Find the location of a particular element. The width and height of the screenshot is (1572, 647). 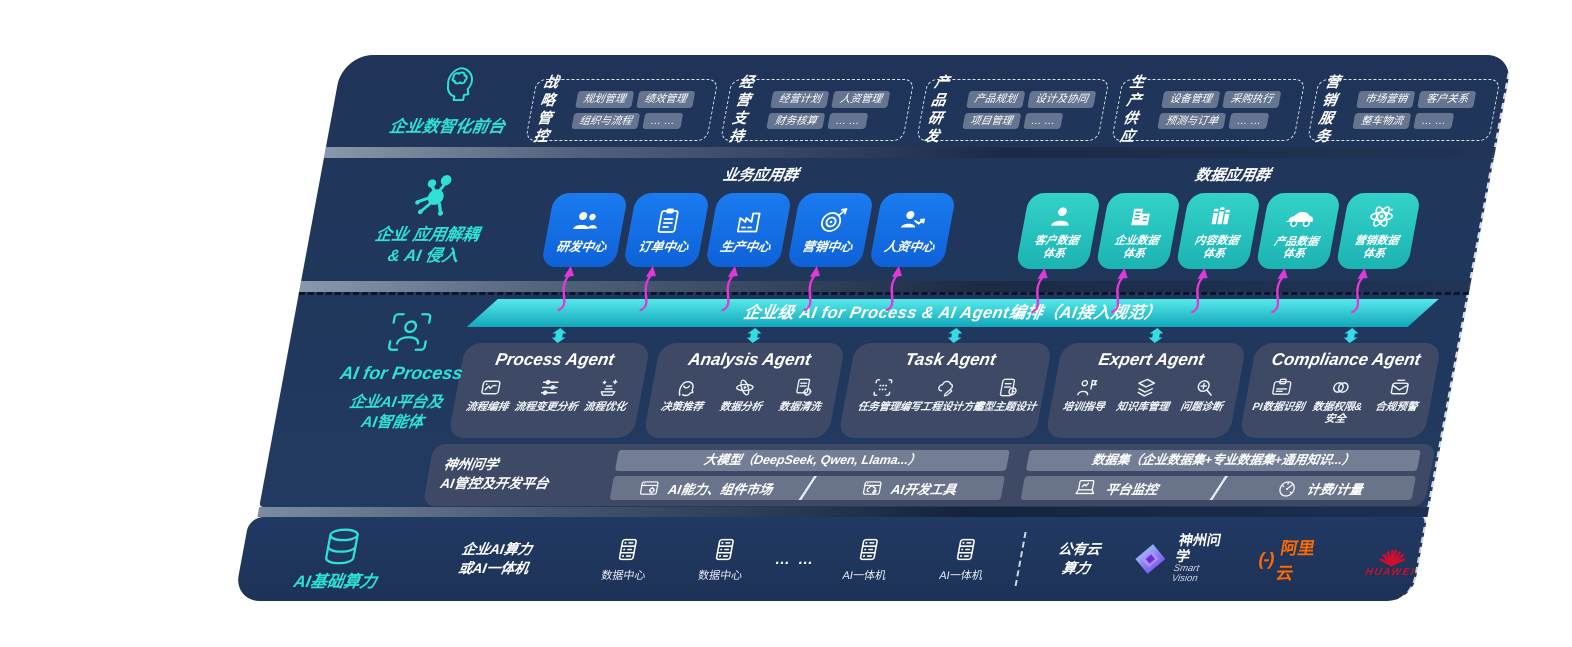

app-tile-order-center: 订单中心 is located at coordinates (666, 230).